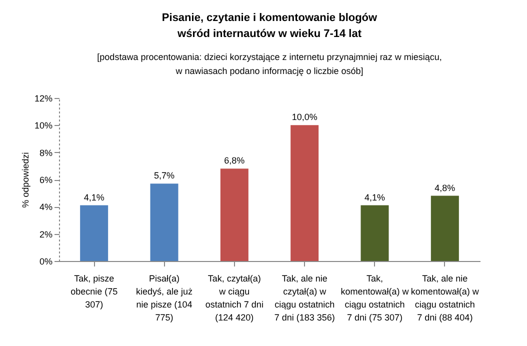  What do you see at coordinates (164, 175) in the screenshot?
I see `data-label: 5,7%` at bounding box center [164, 175].